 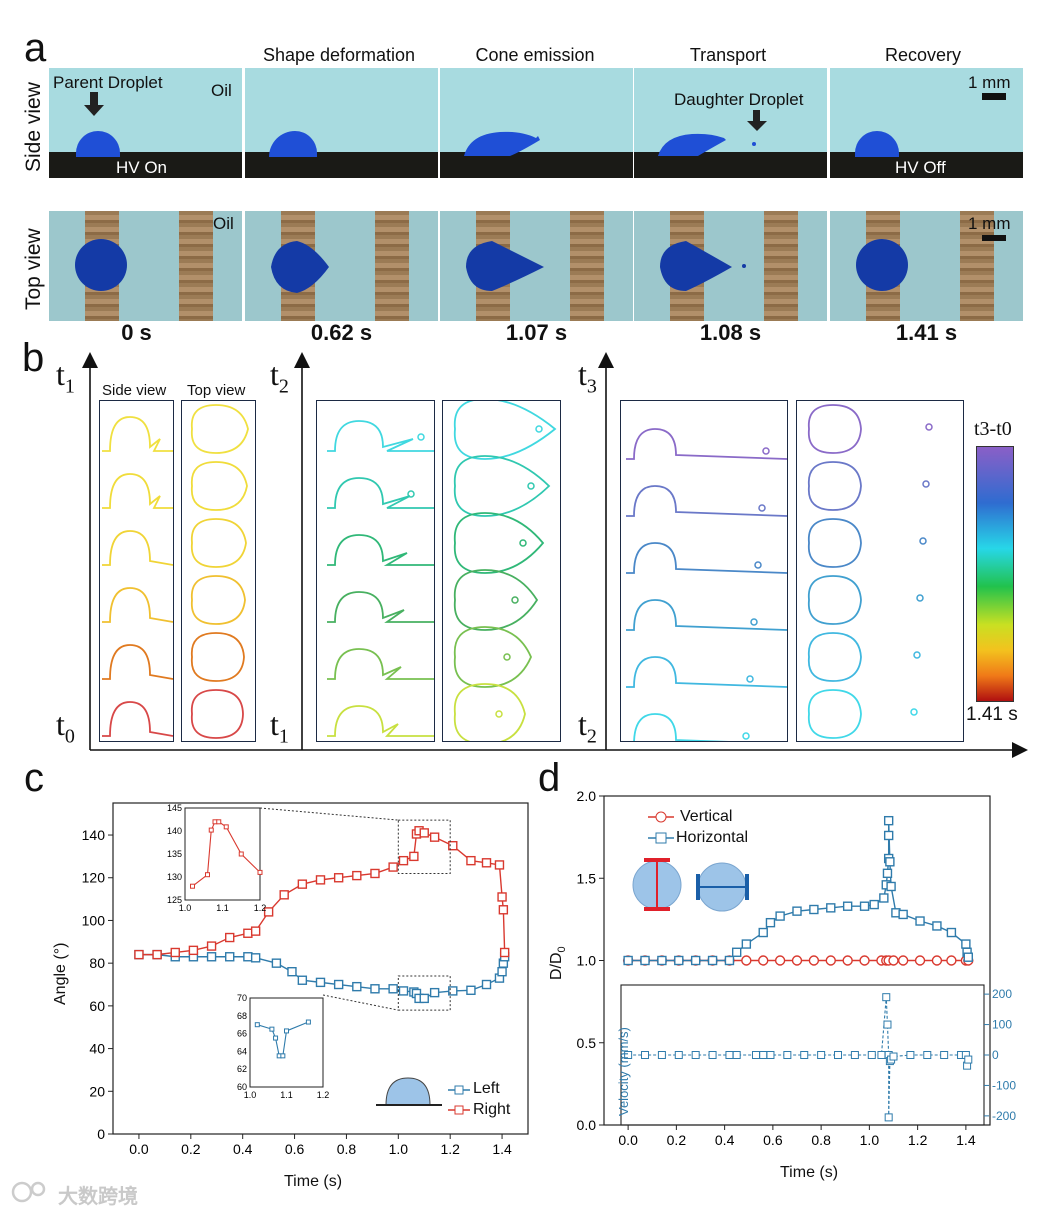 I want to click on watermark: 大数跨境, so click(x=98, y=1197).